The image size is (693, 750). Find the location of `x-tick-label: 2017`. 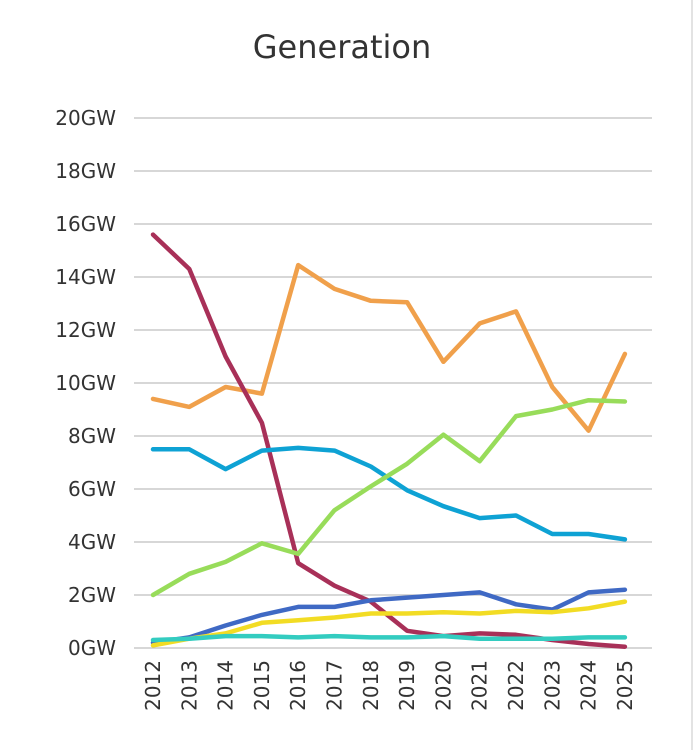

x-tick-label: 2017 is located at coordinates (335, 685).